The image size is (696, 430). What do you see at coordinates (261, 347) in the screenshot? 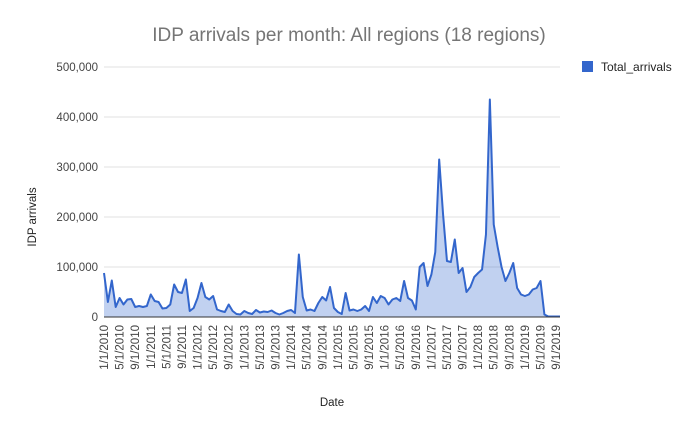
I see `x-tick-label: 5/1/2013` at bounding box center [261, 347].